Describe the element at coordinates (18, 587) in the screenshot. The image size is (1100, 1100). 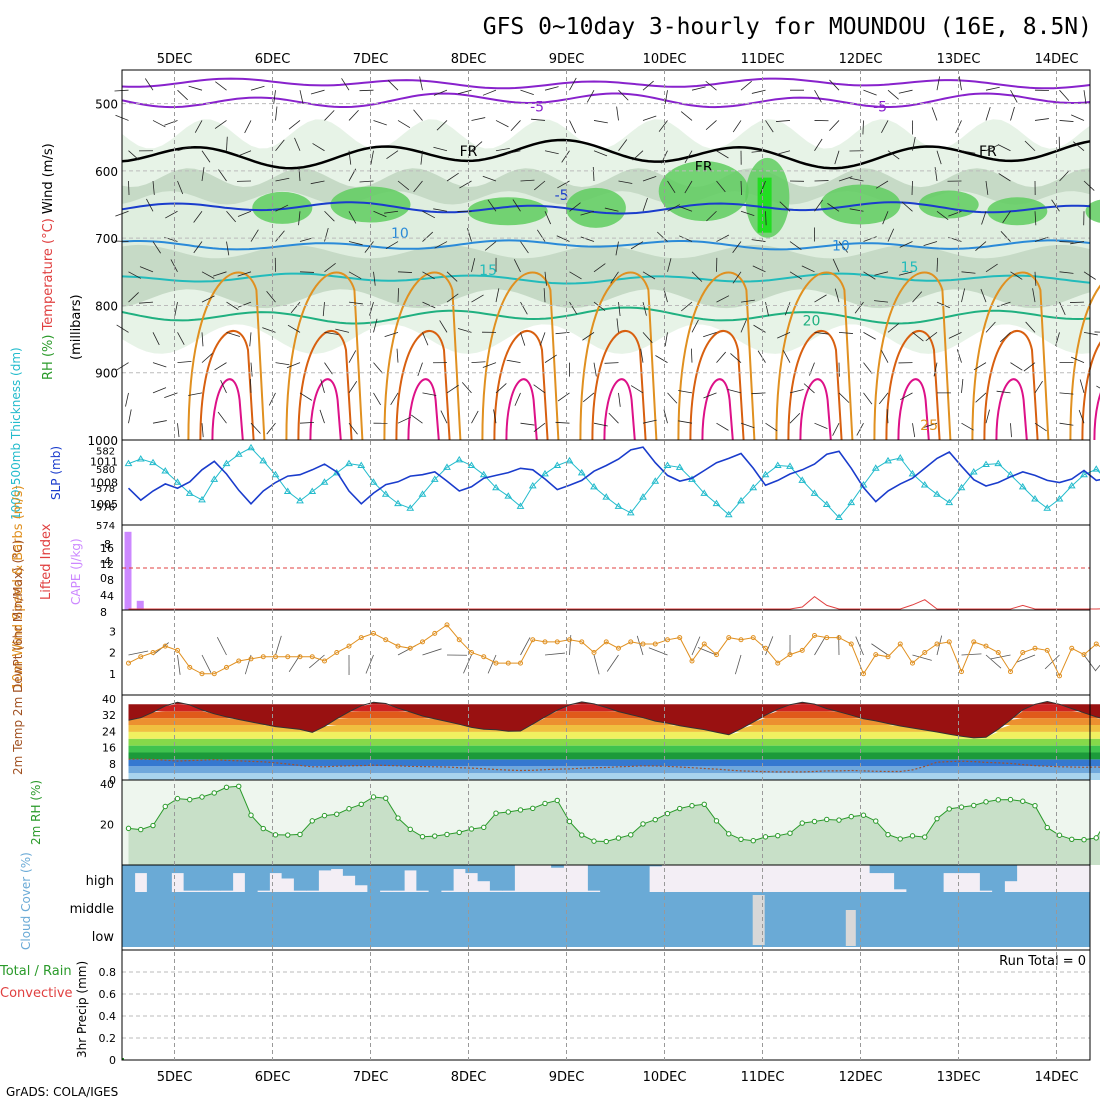
I see `wind-ylabel: 10m Wind Speed & Barbs (m/s)` at that location.